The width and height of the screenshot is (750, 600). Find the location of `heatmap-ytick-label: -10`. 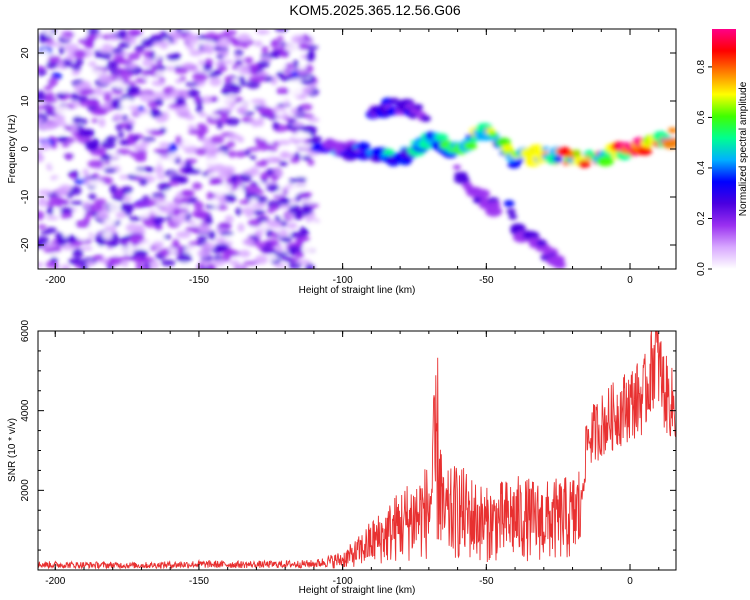

heatmap-ytick-label: -10 is located at coordinates (25, 196).